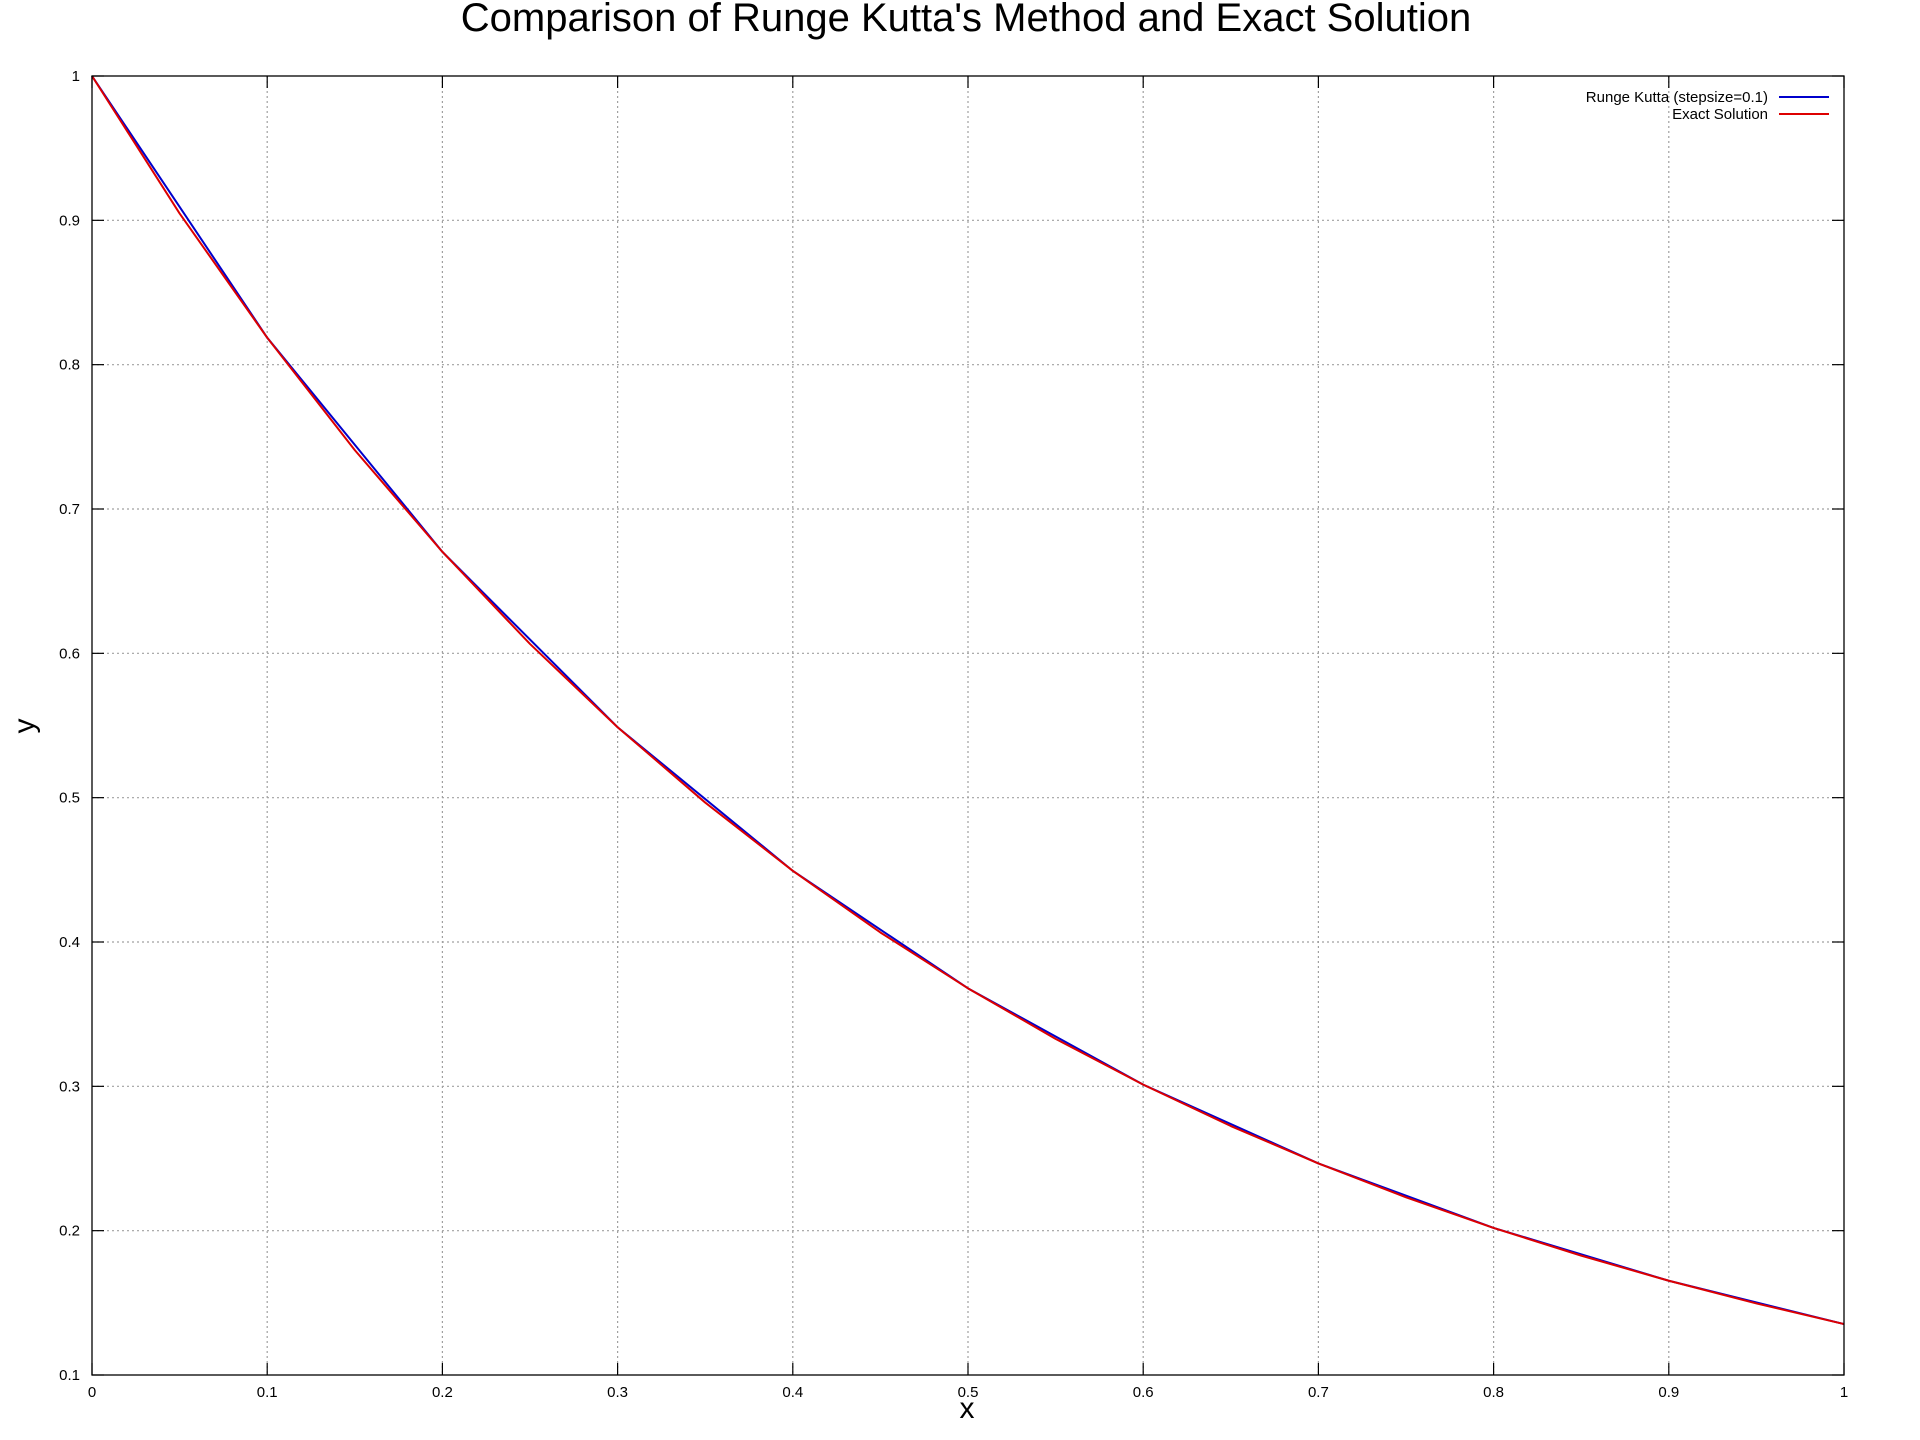 The height and width of the screenshot is (1440, 1920). Describe the element at coordinates (69, 653) in the screenshot. I see `y-tick-label: 0.6` at that location.